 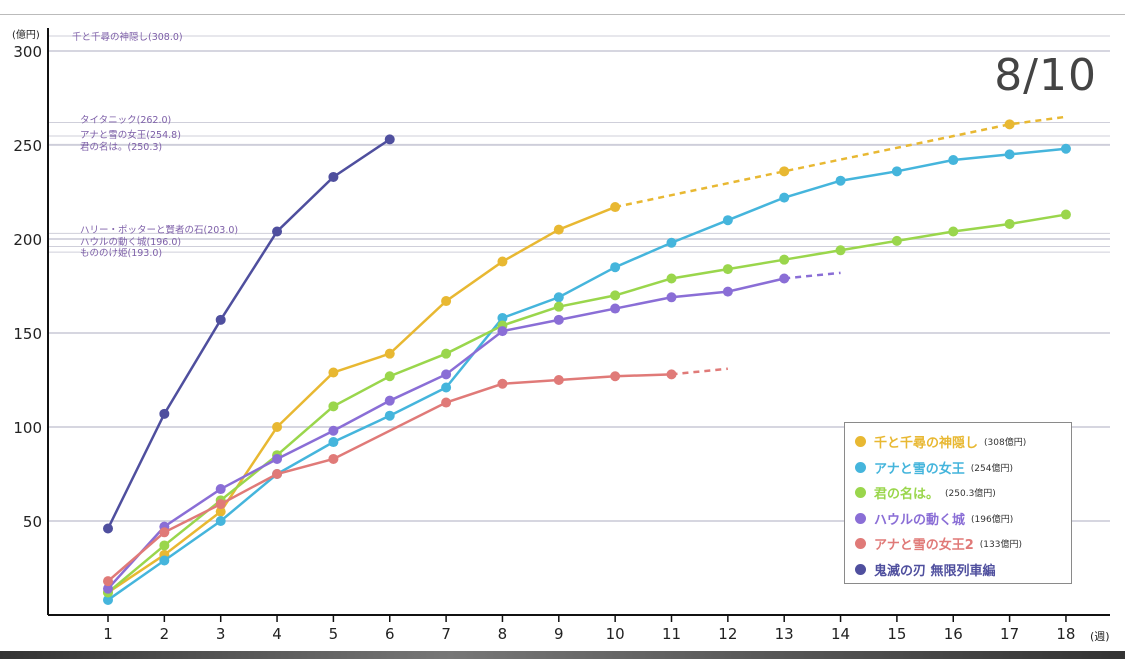 What do you see at coordinates (562, 655) in the screenshot?
I see `bottom-edge-bar` at bounding box center [562, 655].